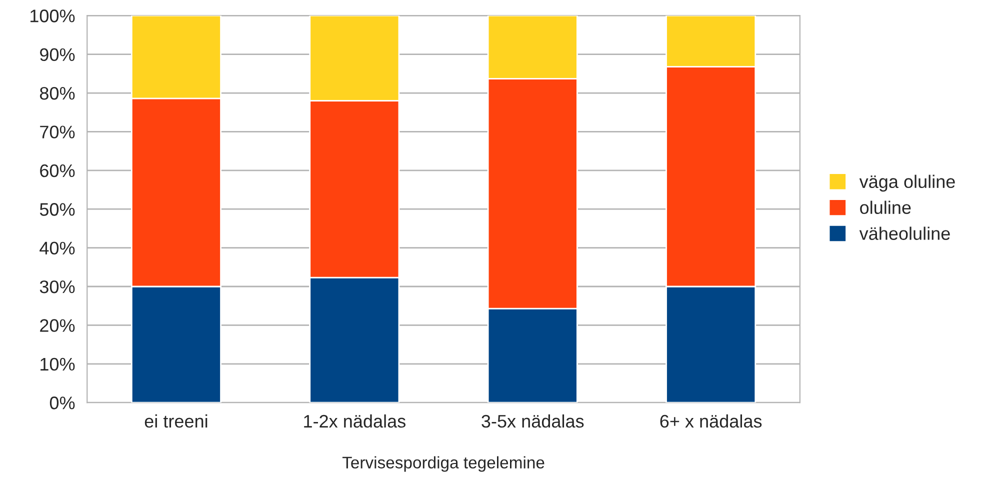 The image size is (990, 488). What do you see at coordinates (57, 287) in the screenshot?
I see `y-tick-label: 30%` at bounding box center [57, 287].